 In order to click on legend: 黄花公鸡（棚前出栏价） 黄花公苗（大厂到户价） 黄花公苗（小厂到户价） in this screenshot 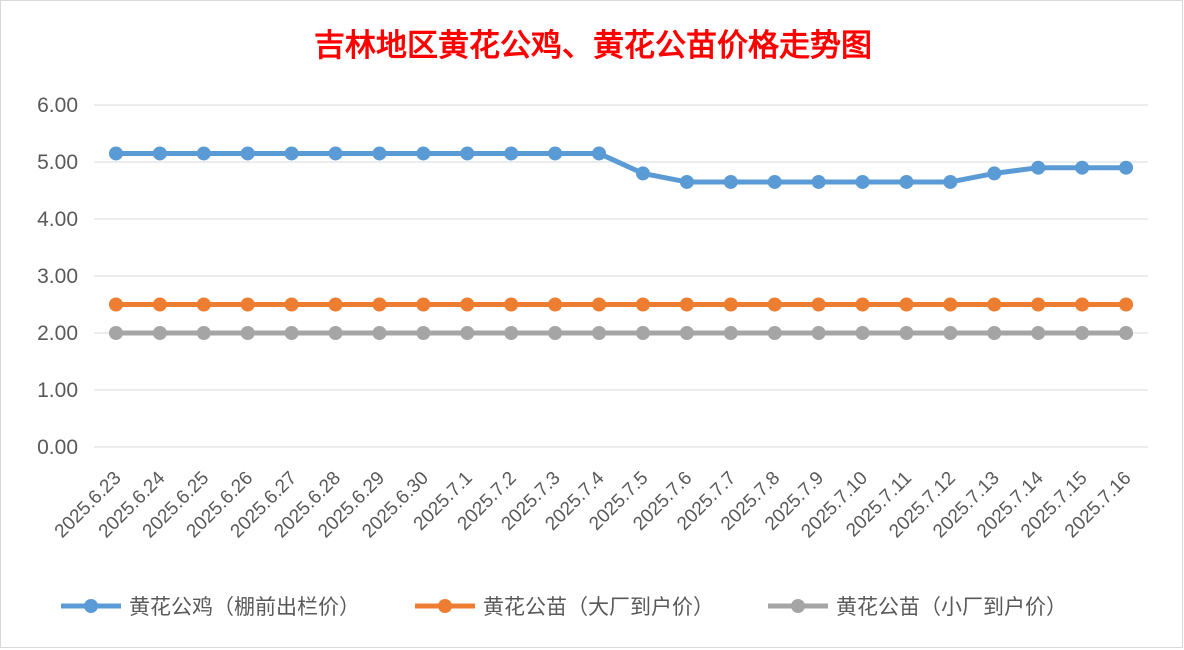, I will do `click(564, 607)`.